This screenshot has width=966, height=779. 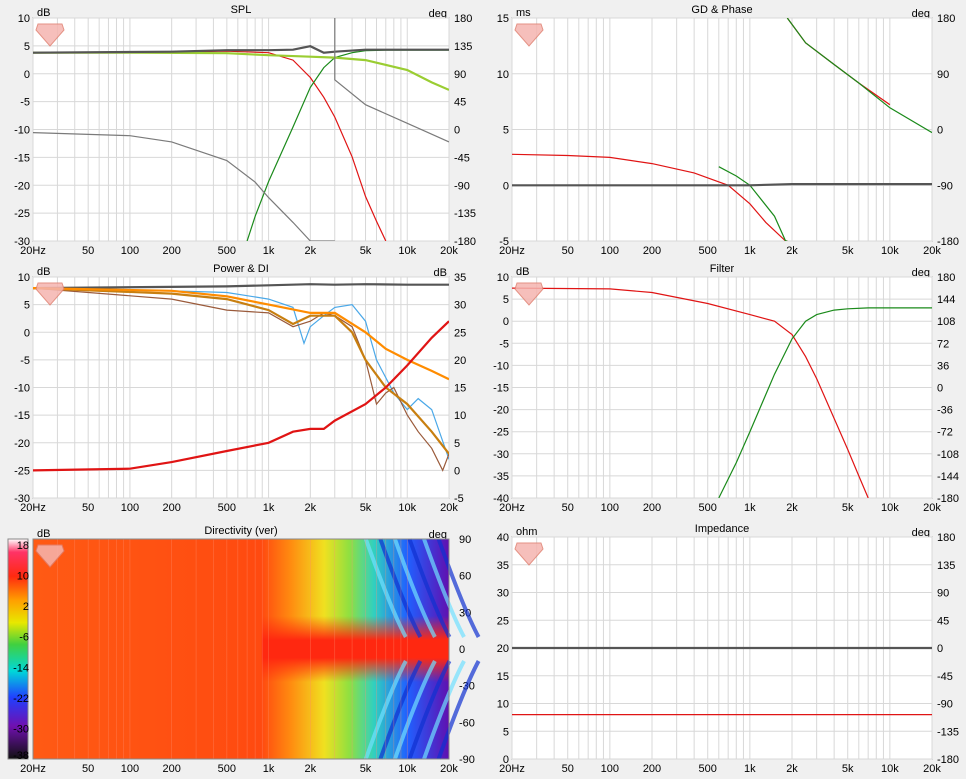 I want to click on y2-unit-label: dB, so click(x=440, y=273).